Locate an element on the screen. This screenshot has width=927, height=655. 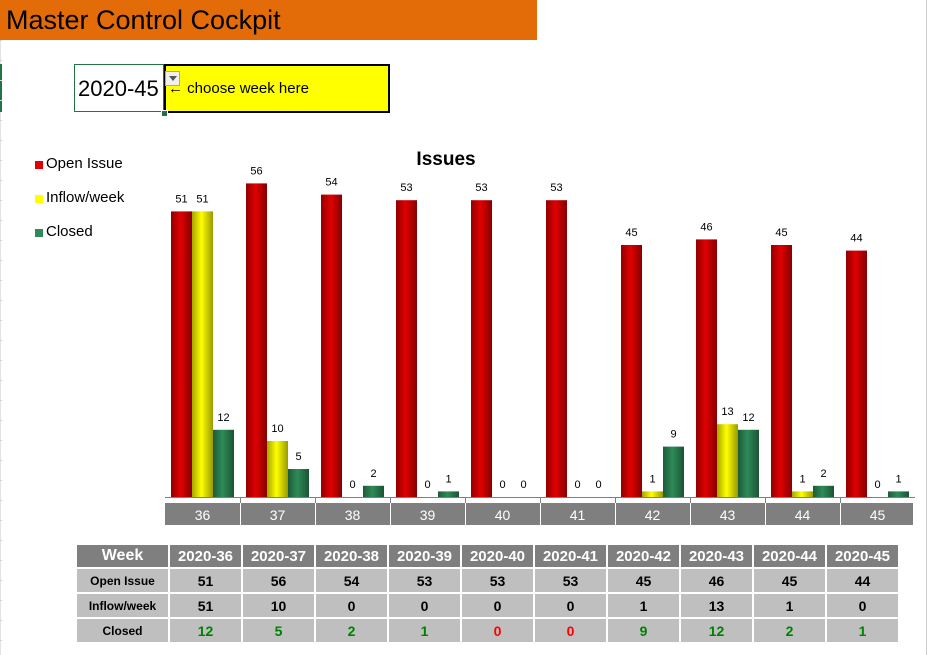
table-header-cell: 2020-36 is located at coordinates (205, 556).